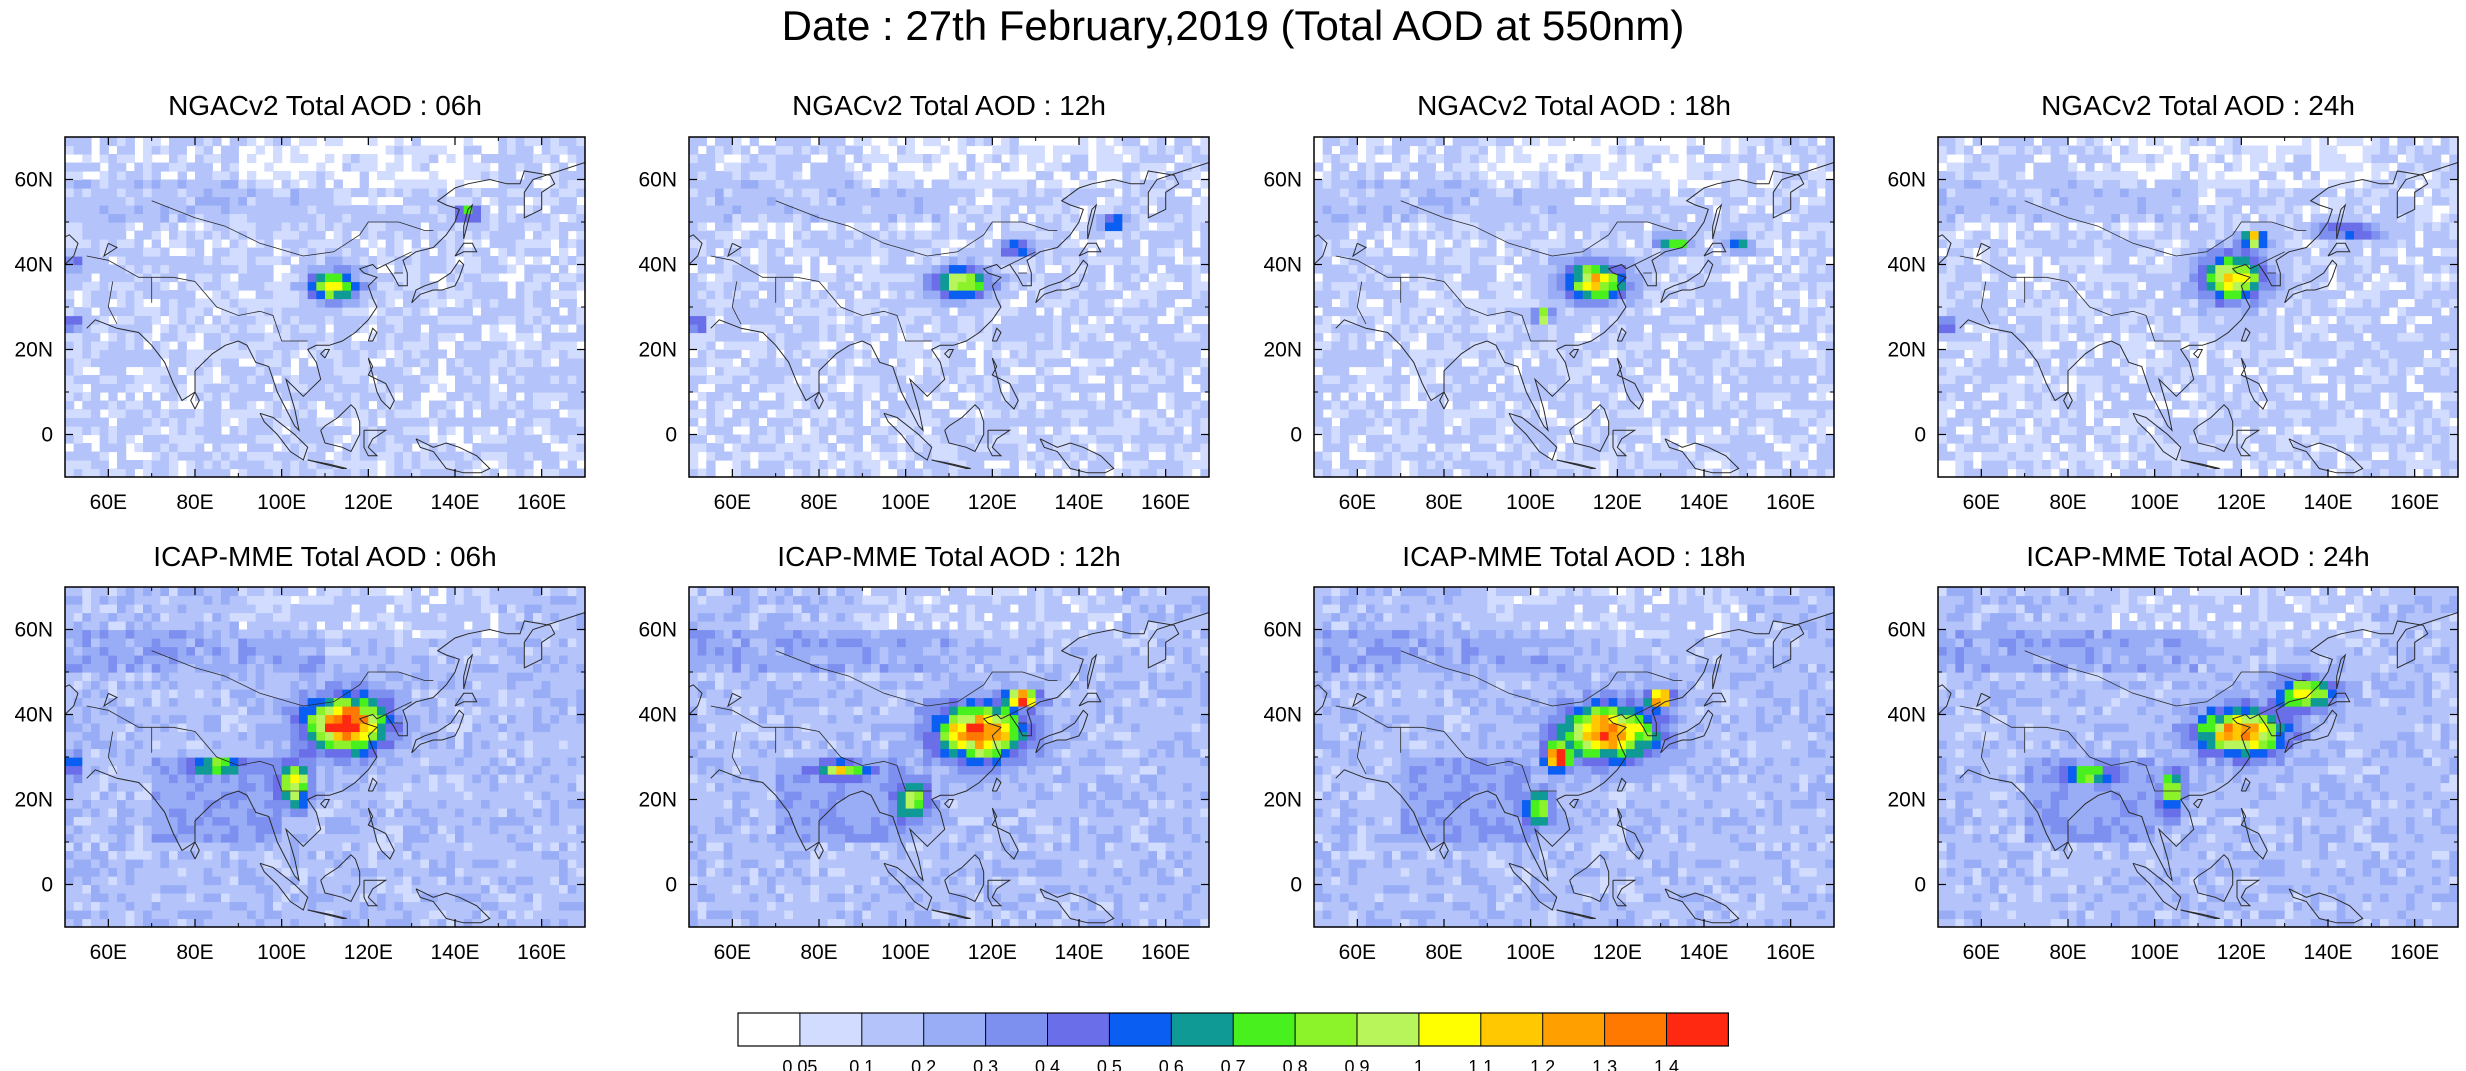 Image resolution: width=2466 pixels, height=1071 pixels. What do you see at coordinates (325, 105) in the screenshot?
I see `panel-title-ngac-06h: NGACv2 Total AOD : 06h` at bounding box center [325, 105].